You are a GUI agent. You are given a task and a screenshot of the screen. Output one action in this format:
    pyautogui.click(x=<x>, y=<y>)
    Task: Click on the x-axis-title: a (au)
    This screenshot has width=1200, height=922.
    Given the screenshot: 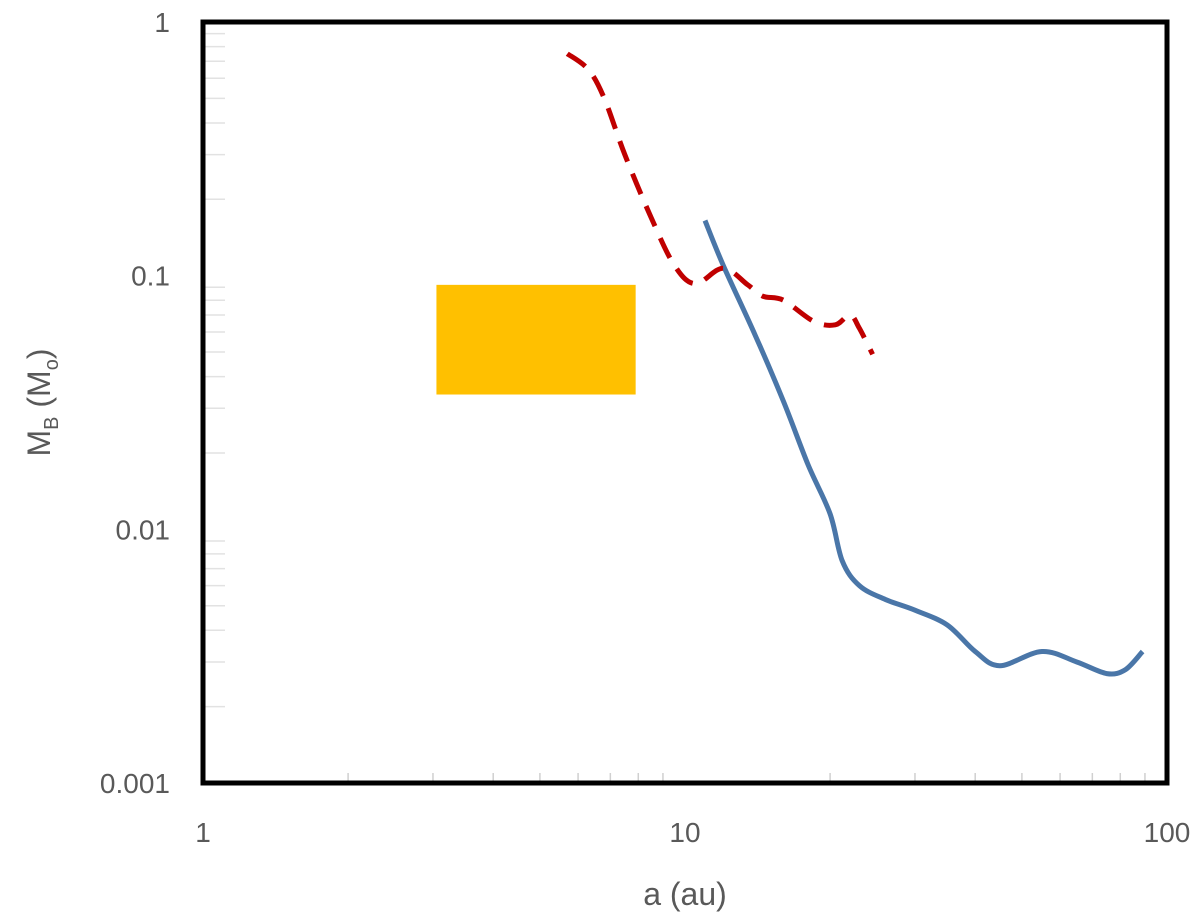 What is the action you would take?
    pyautogui.click(x=685, y=894)
    